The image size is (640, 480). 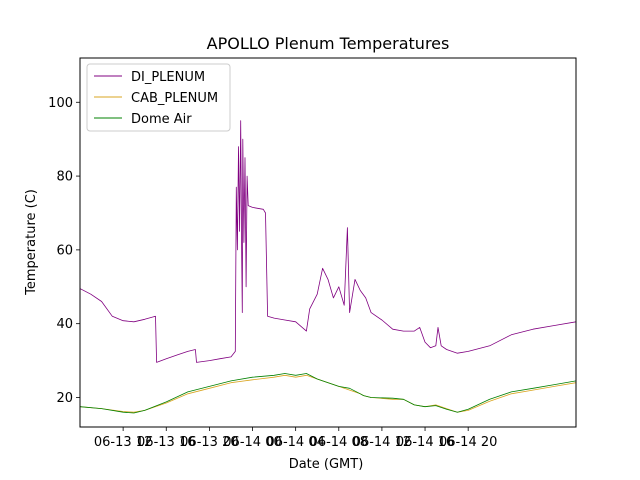 What do you see at coordinates (382, 442) in the screenshot?
I see `x-tick-label: 06-14 12` at bounding box center [382, 442].